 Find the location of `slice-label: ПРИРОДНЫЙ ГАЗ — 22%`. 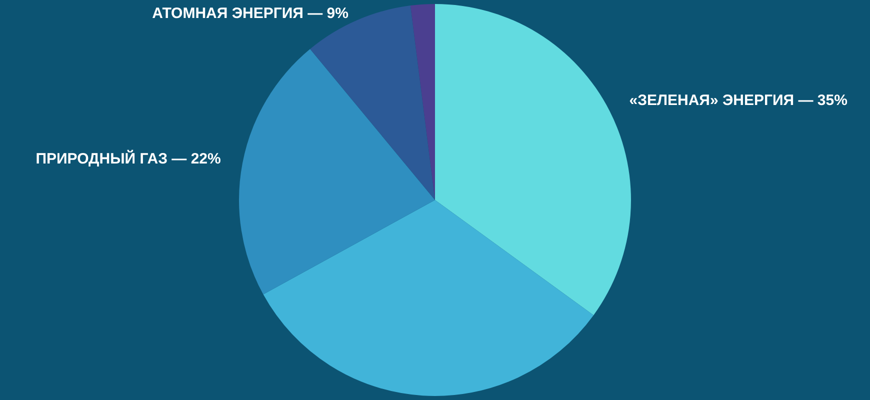

slice-label: ПРИРОДНЫЙ ГАЗ — 22% is located at coordinates (128, 158).